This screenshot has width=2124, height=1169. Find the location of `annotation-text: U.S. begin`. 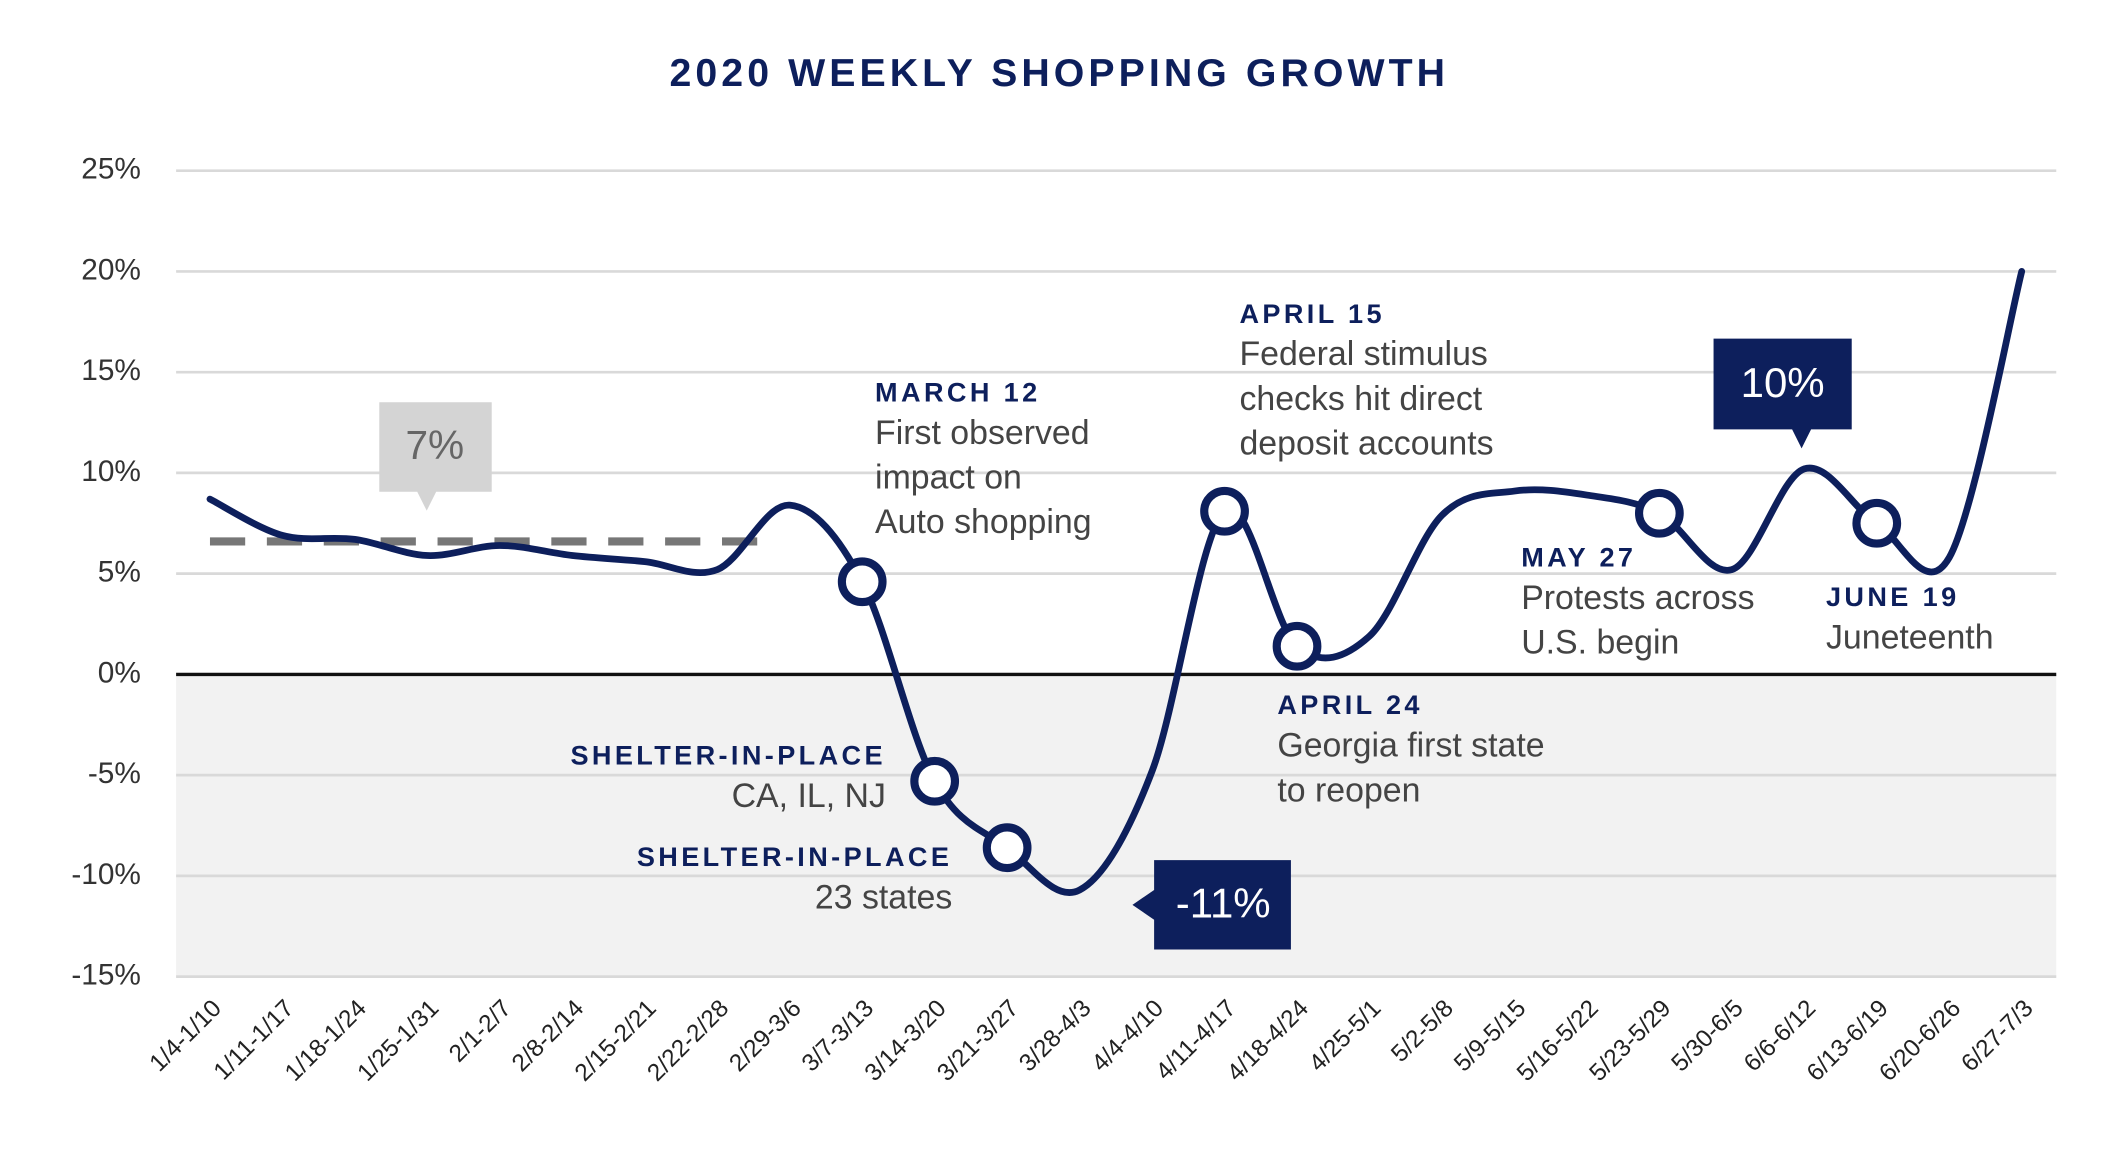

annotation-text: U.S. begin is located at coordinates (1600, 643).